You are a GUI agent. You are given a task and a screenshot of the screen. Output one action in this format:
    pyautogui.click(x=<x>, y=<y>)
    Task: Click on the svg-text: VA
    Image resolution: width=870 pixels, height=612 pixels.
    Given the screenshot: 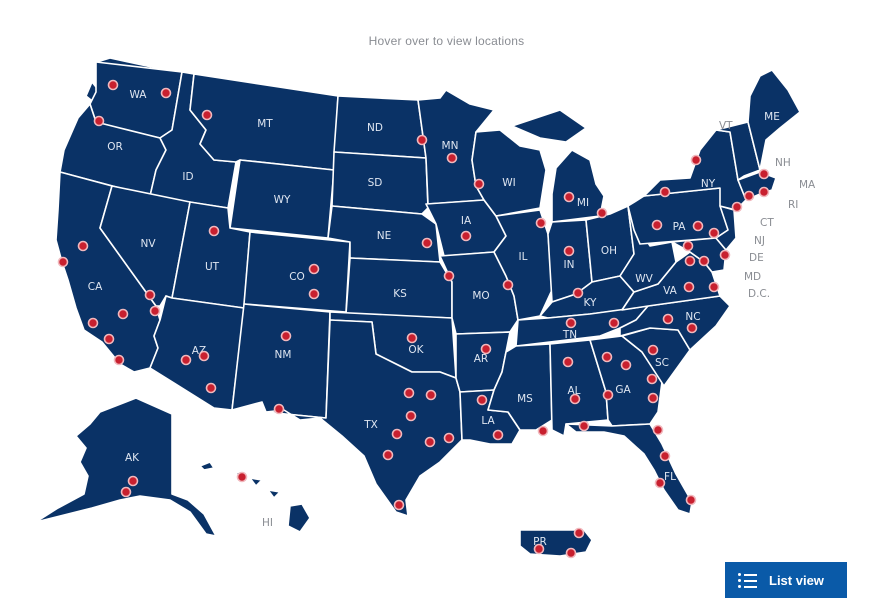 What is the action you would take?
    pyautogui.click(x=670, y=291)
    